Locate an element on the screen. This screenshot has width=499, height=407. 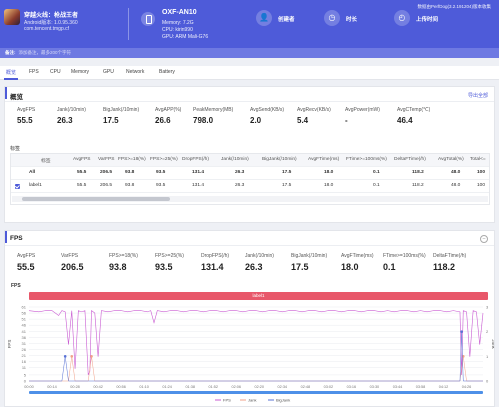
metric-value: 0.1 is located at coordinates (389, 267).